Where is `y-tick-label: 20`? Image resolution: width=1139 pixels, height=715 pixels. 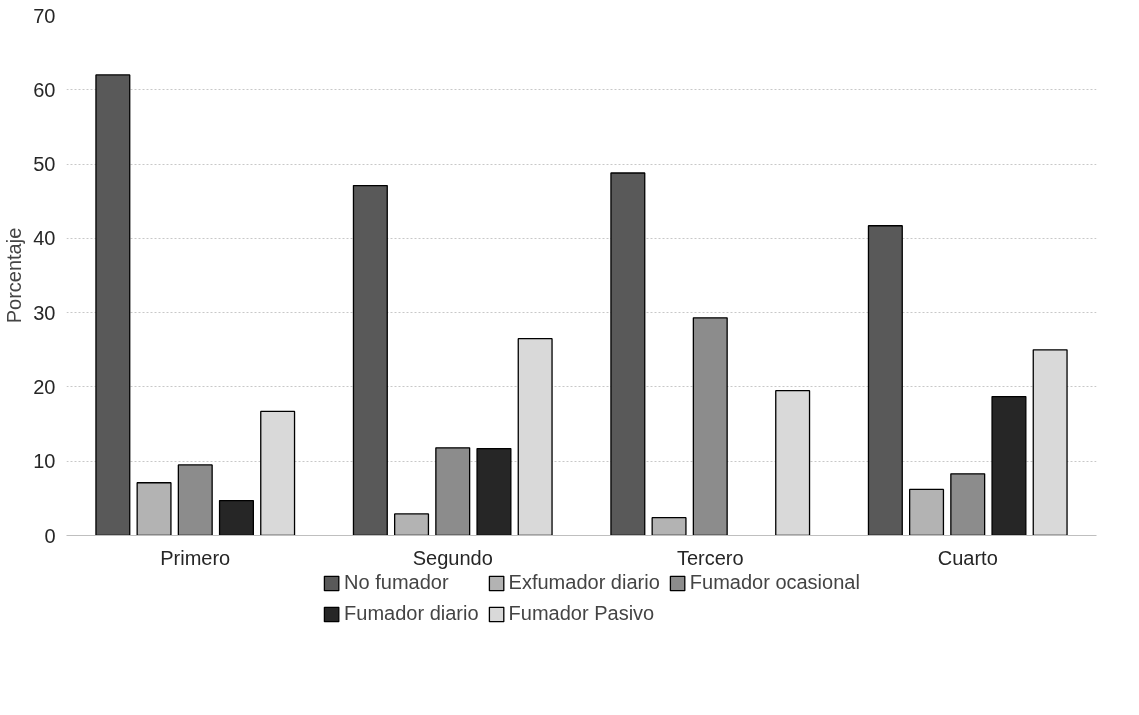
y-tick-label: 20 is located at coordinates (44, 386).